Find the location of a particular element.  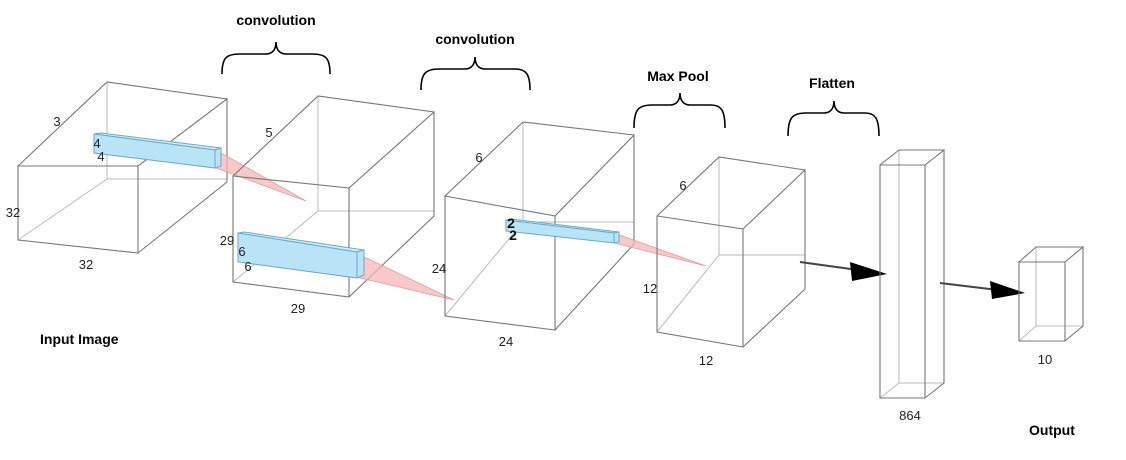

conv1-kernel-size-b: 6 is located at coordinates (247, 266).